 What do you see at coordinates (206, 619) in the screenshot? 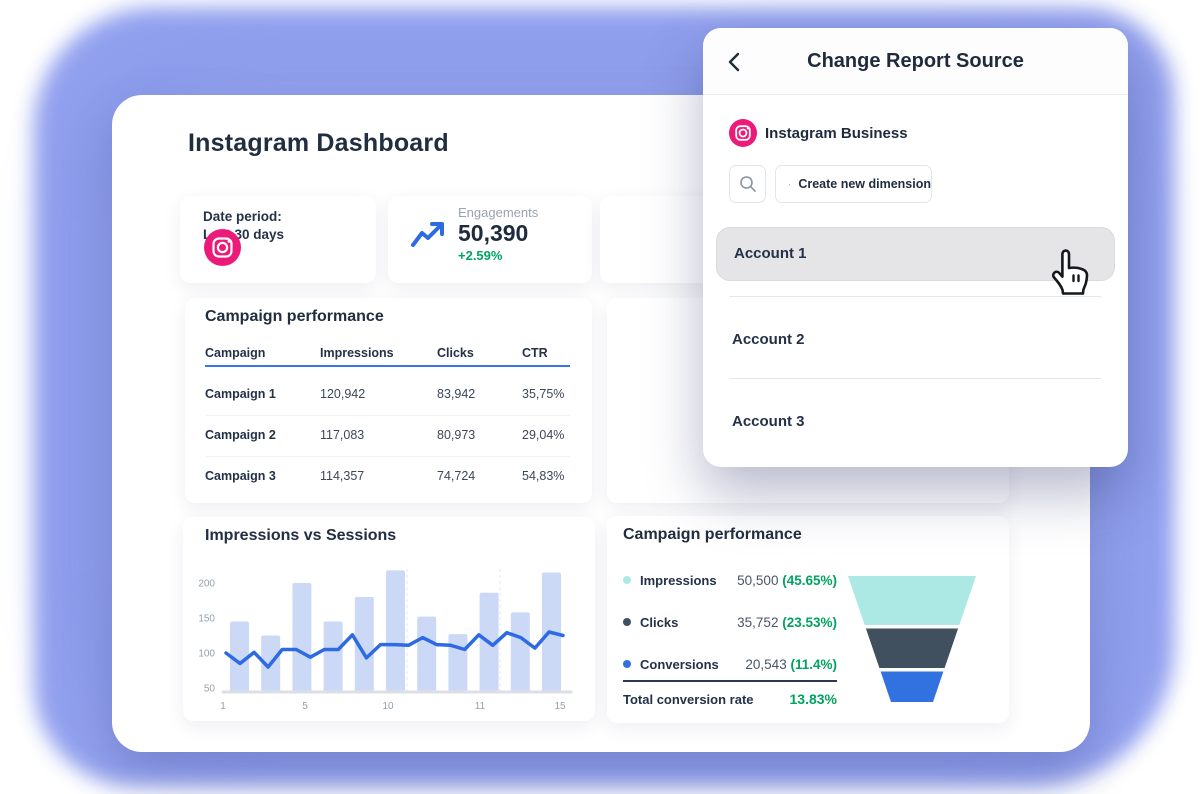
I see `svg-text: 150` at bounding box center [206, 619].